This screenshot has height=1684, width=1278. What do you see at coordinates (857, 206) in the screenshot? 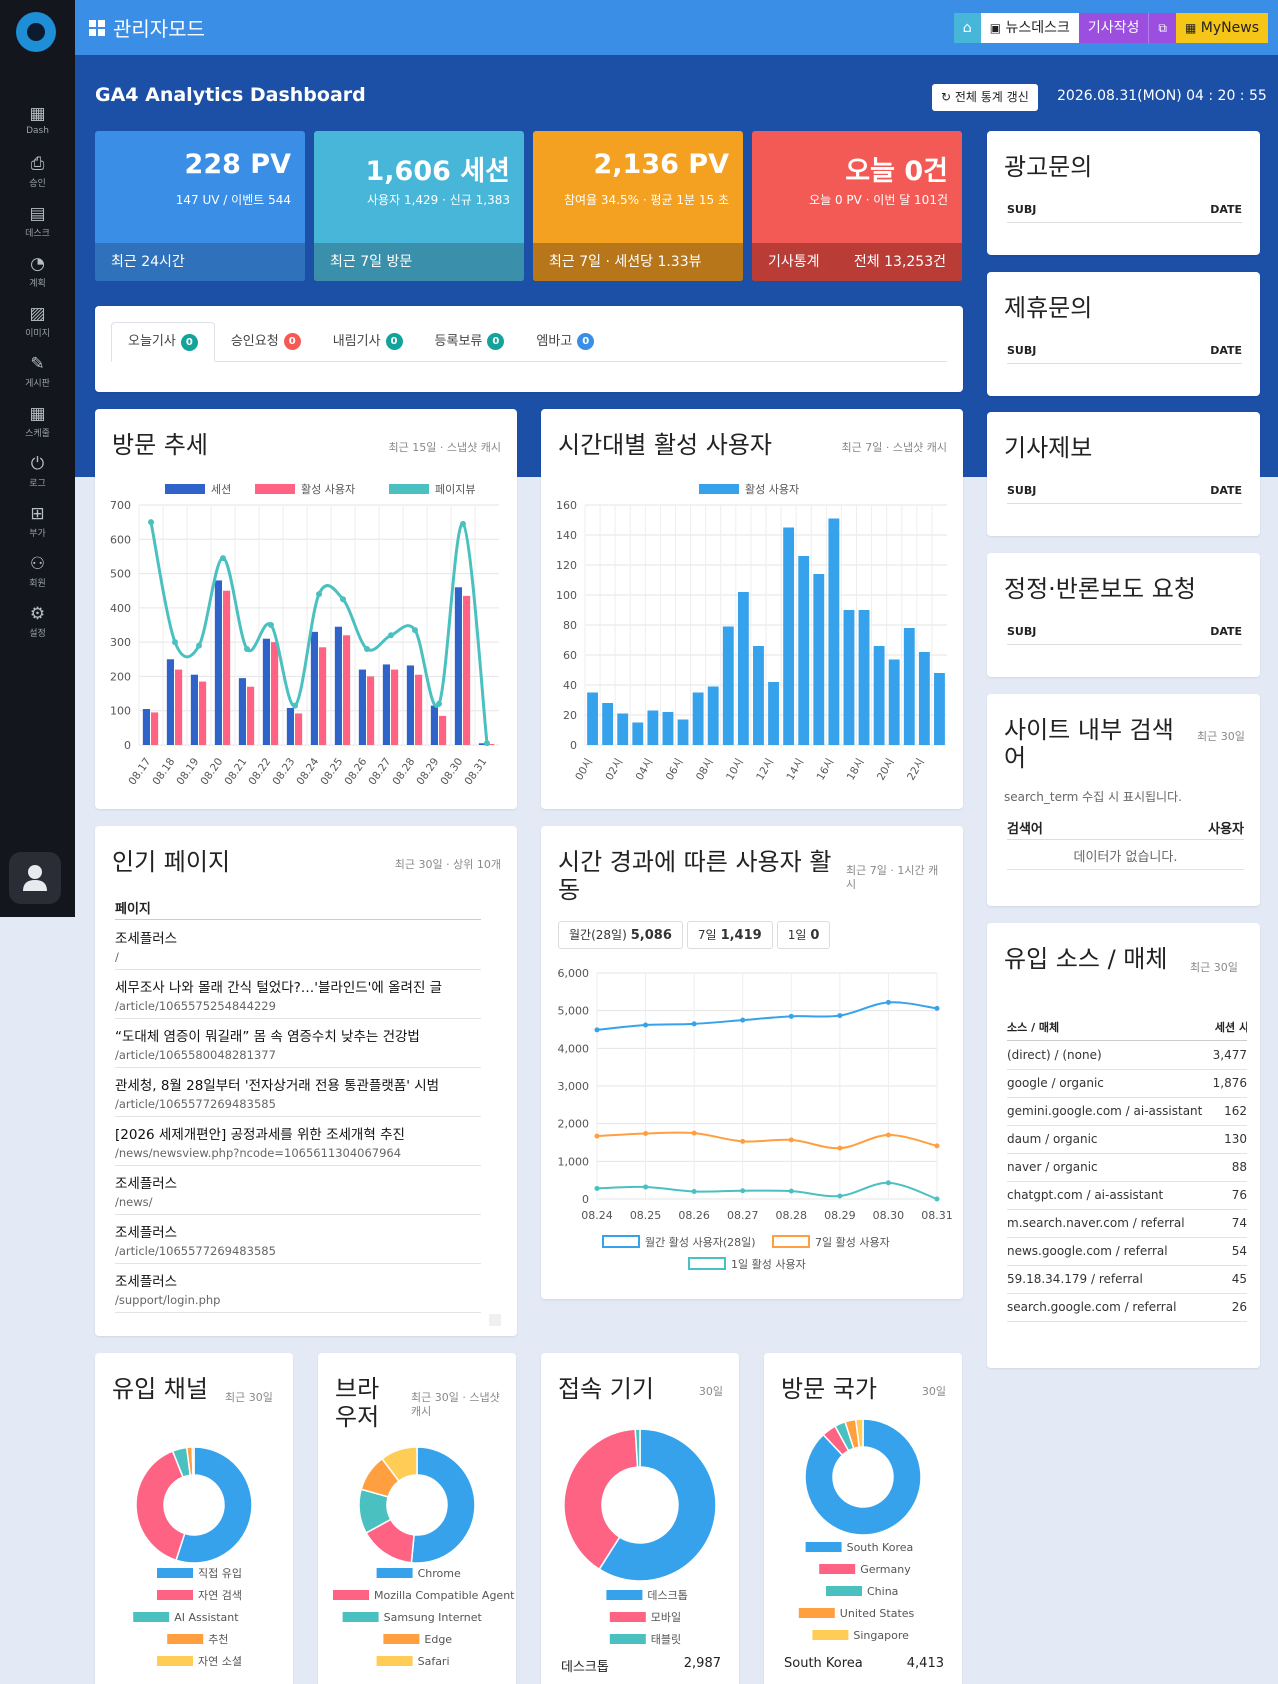
I see `stat-card-3: 오늘 0건 오늘 0 PV · 이번 달 101건 기사통계 전체 13,253건` at bounding box center [857, 206].